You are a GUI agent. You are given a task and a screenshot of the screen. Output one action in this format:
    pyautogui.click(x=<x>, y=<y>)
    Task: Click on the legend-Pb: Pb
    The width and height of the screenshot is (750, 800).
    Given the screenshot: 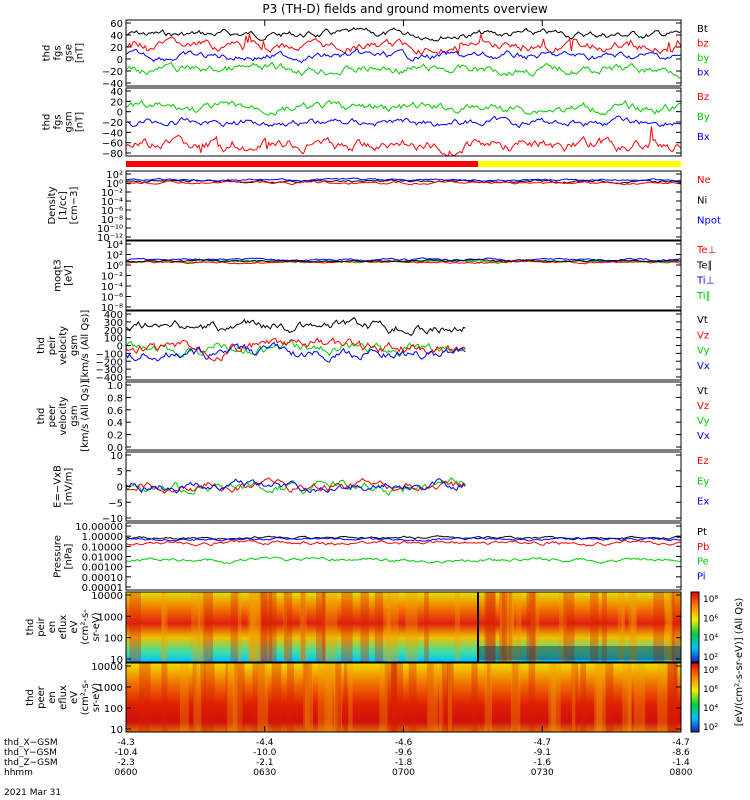 What is the action you would take?
    pyautogui.click(x=703, y=547)
    